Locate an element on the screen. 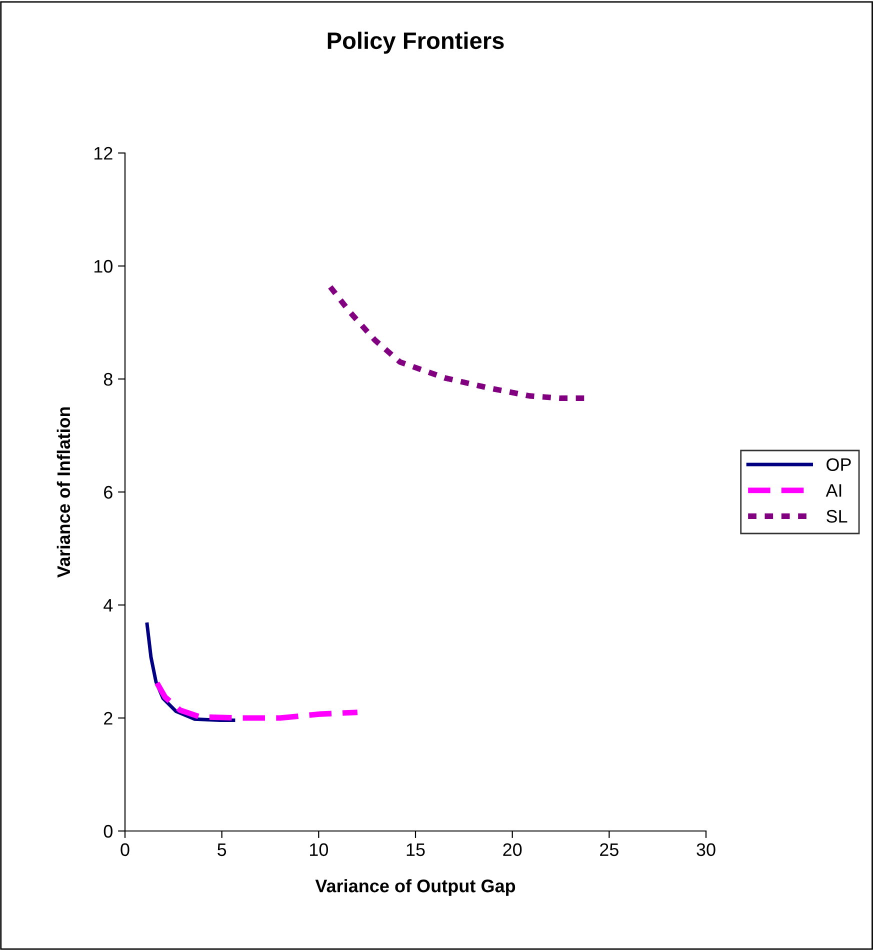 The image size is (874, 950). legend-label: SL is located at coordinates (837, 516).